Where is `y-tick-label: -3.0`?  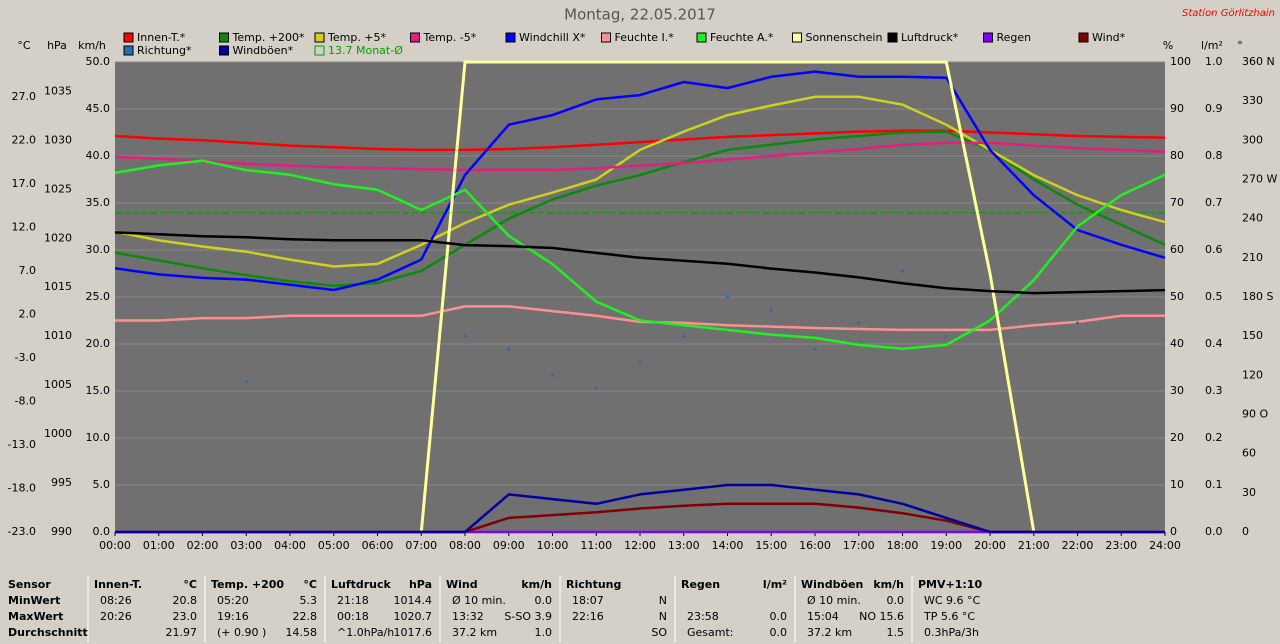 y-tick-label: -3.0 is located at coordinates (25, 357).